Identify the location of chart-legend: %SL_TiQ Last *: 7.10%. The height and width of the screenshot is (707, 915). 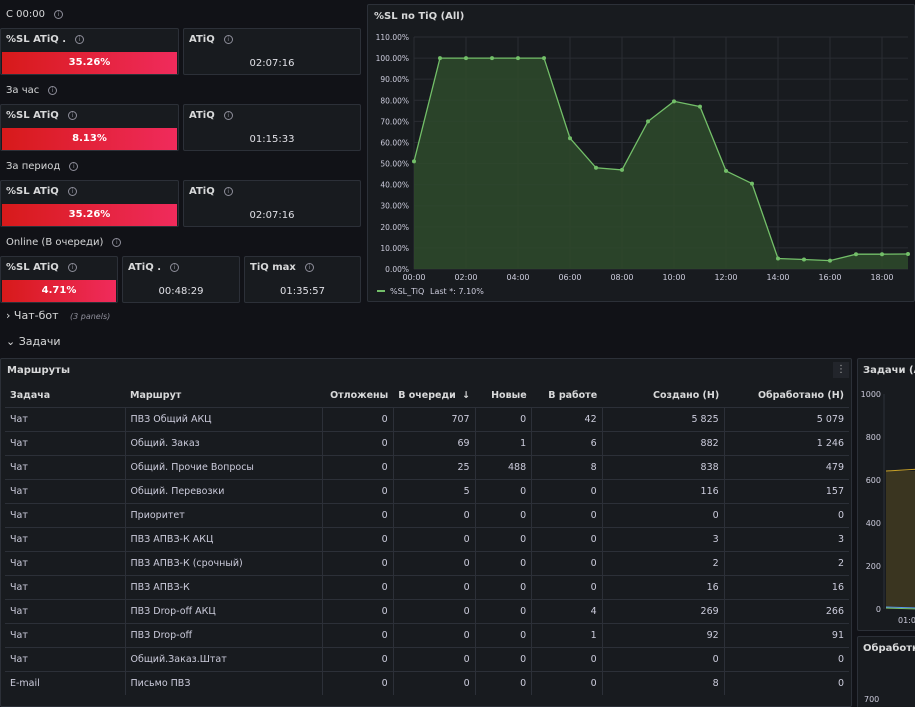
(430, 291).